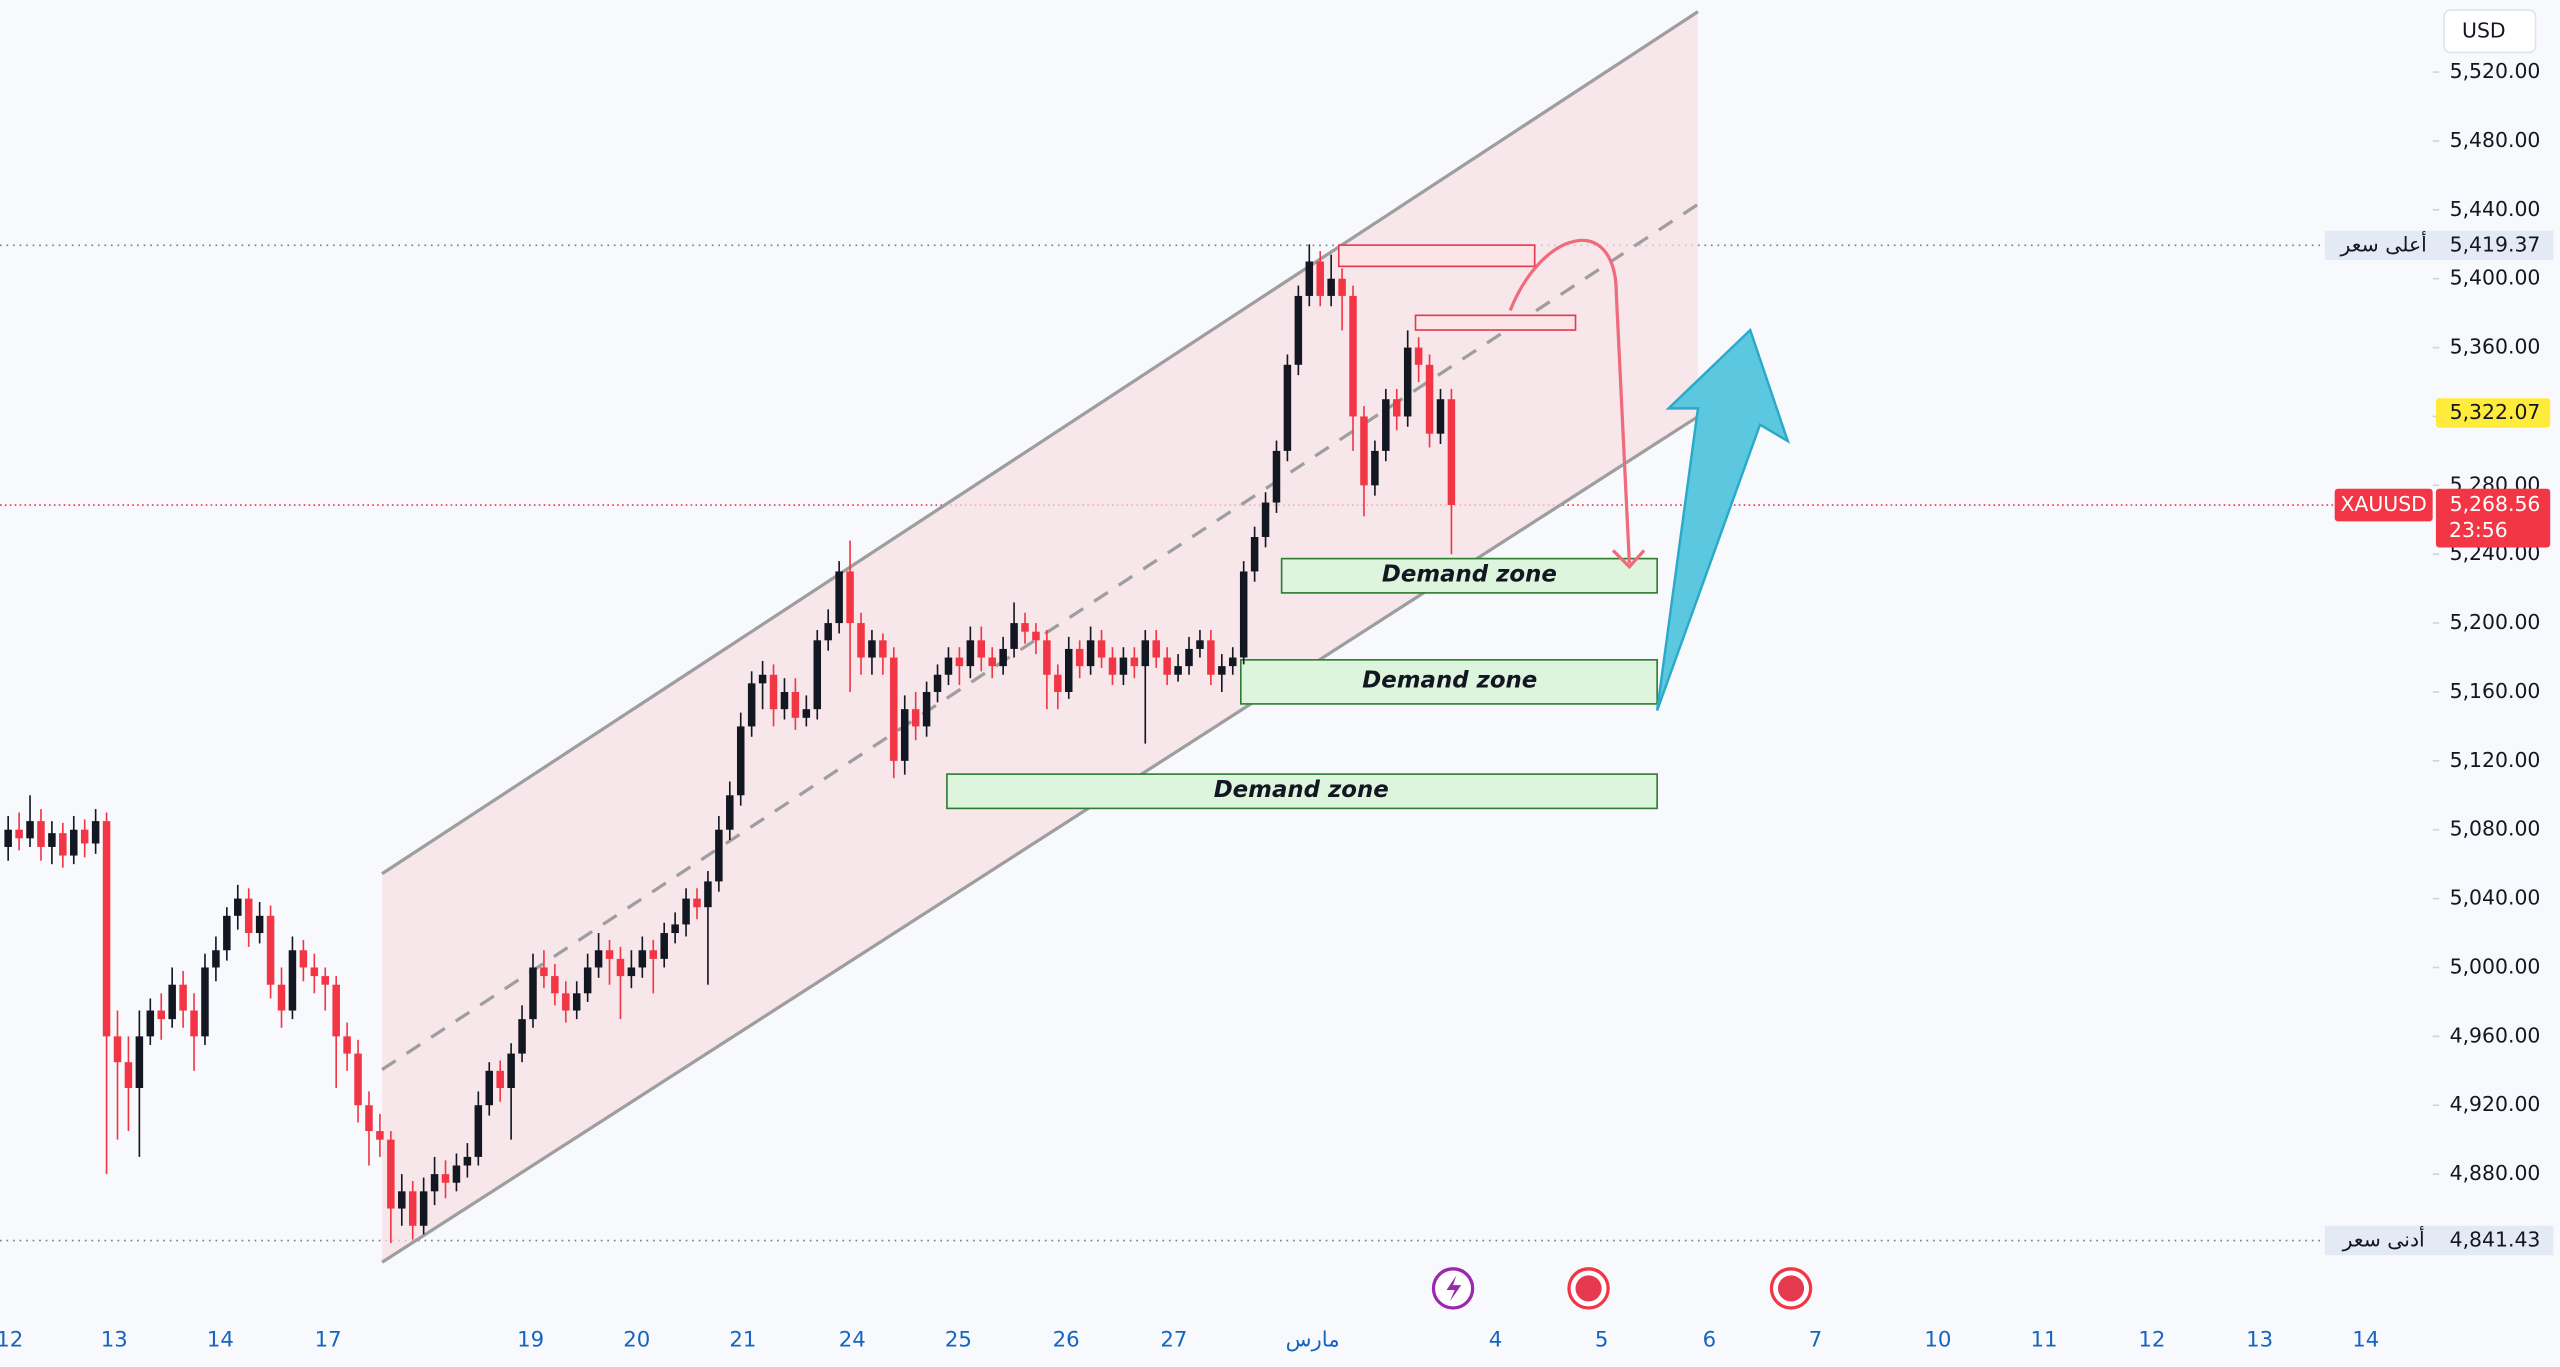  What do you see at coordinates (1816, 1340) in the screenshot?
I see `x-tick-label: 7` at bounding box center [1816, 1340].